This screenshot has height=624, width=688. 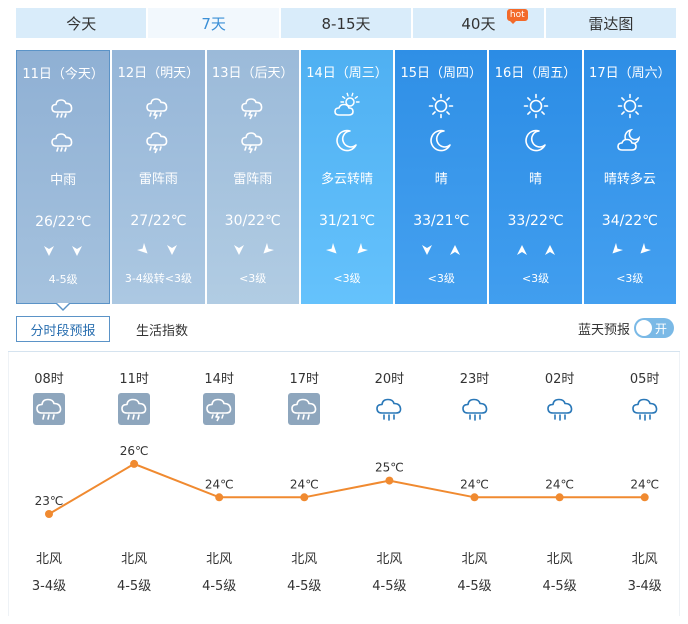 I want to click on hourly-slot: 14时, so click(x=219, y=396).